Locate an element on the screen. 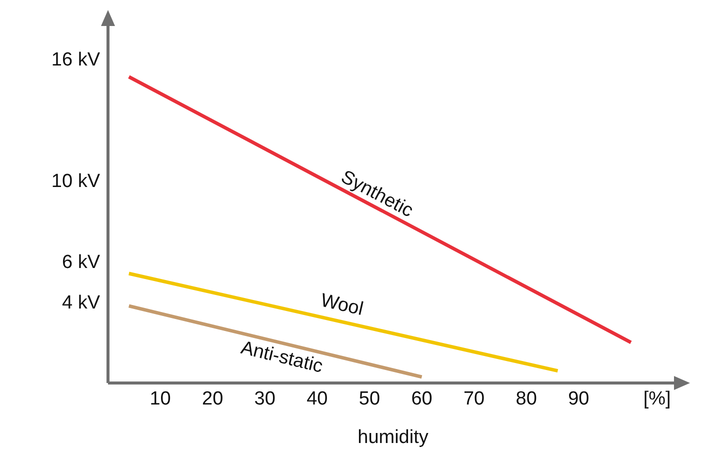  text: Wool is located at coordinates (342, 305).